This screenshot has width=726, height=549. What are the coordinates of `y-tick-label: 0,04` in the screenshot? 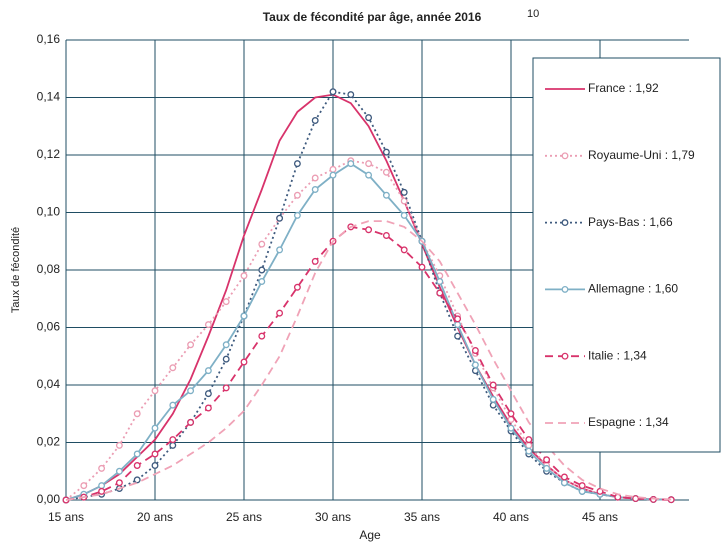 It's located at (49, 384).